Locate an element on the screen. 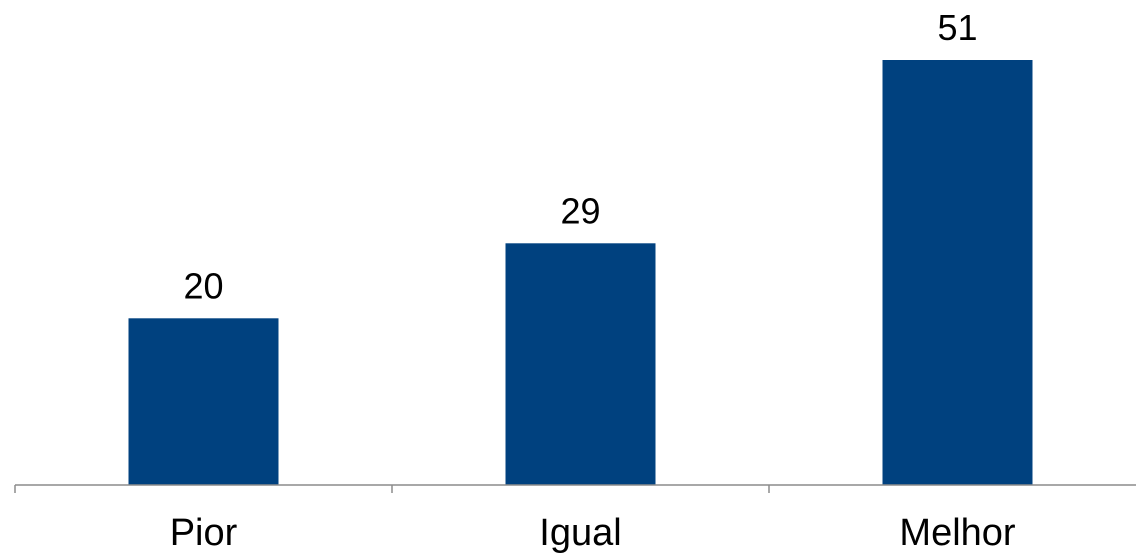 The height and width of the screenshot is (554, 1136). x-axis is located at coordinates (575, 488).